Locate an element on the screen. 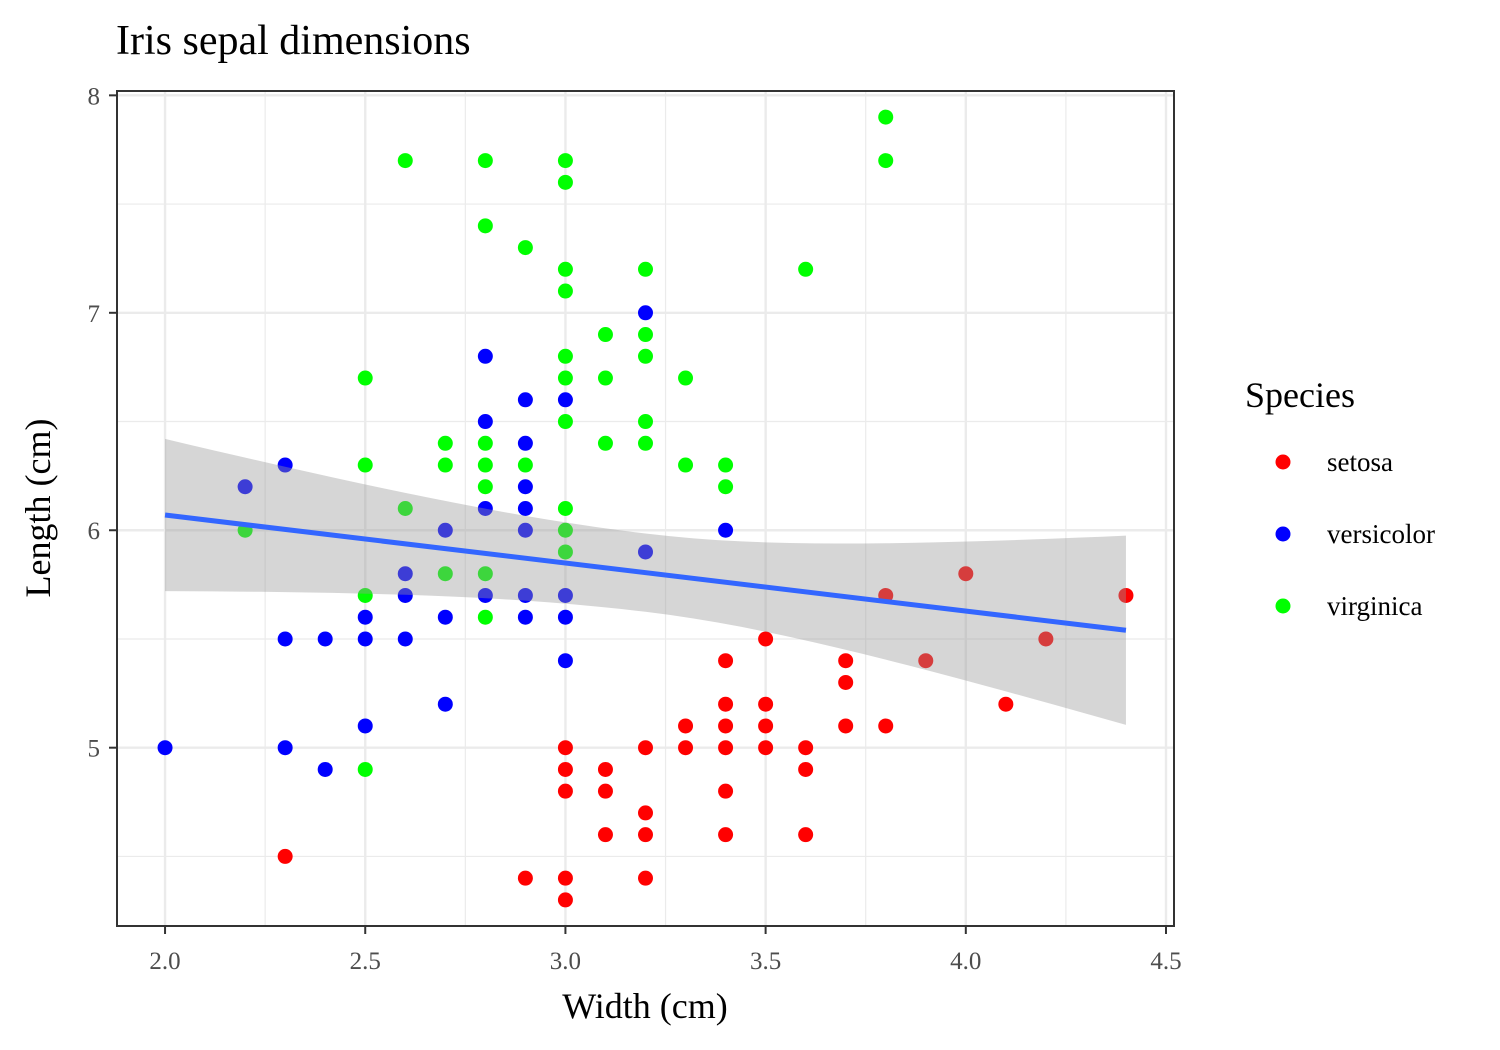 The height and width of the screenshot is (1050, 1500). legend-items: setosa versicolor virginica is located at coordinates (1355, 534).